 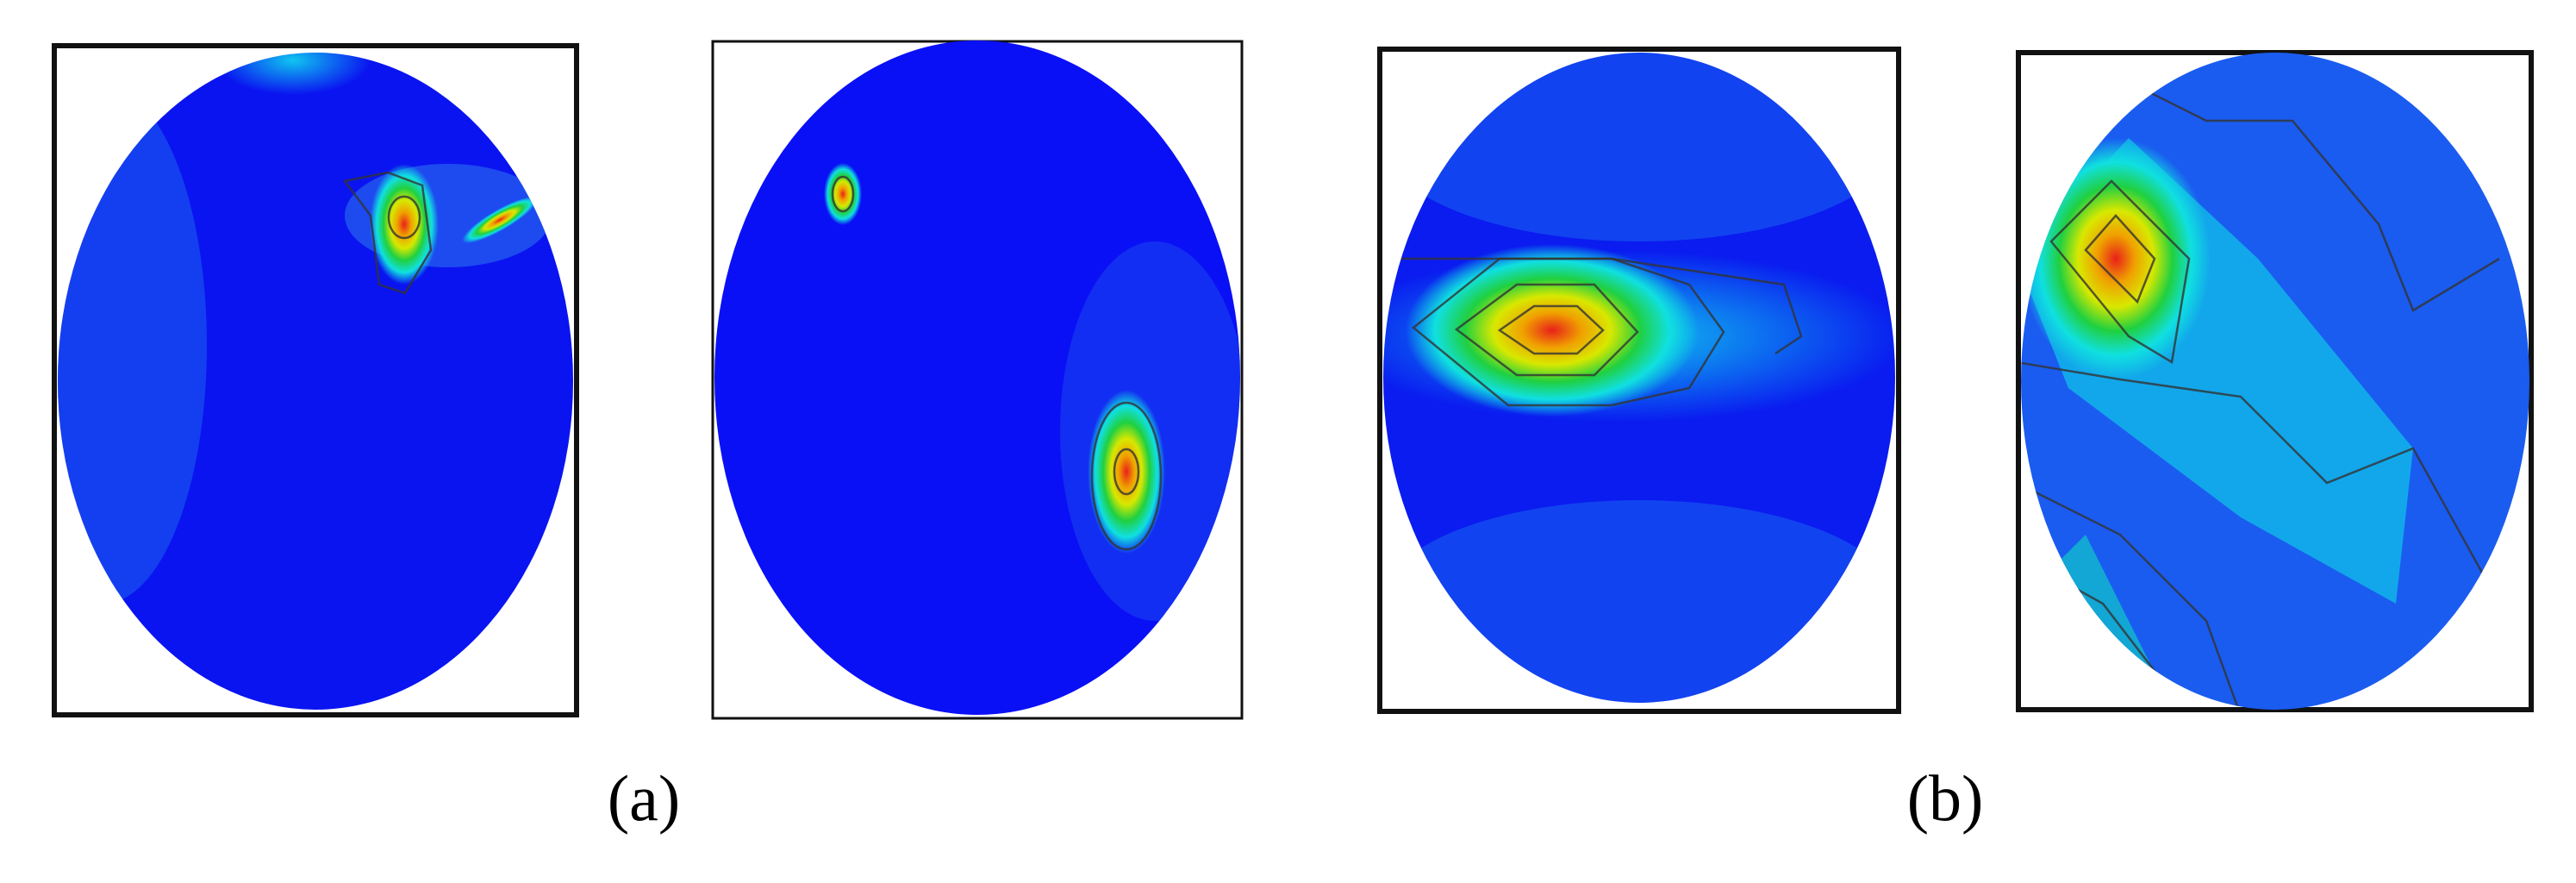 What do you see at coordinates (644, 798) in the screenshot?
I see `panel-label: (a)` at bounding box center [644, 798].